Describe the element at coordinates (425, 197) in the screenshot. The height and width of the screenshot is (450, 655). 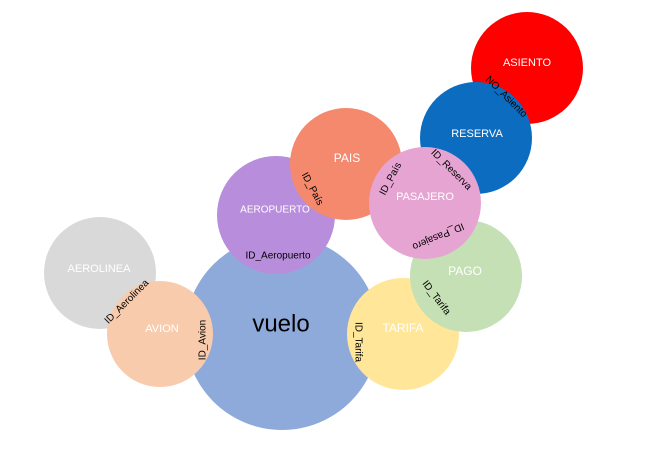
I see `pasajero-label: PASAJERO` at that location.